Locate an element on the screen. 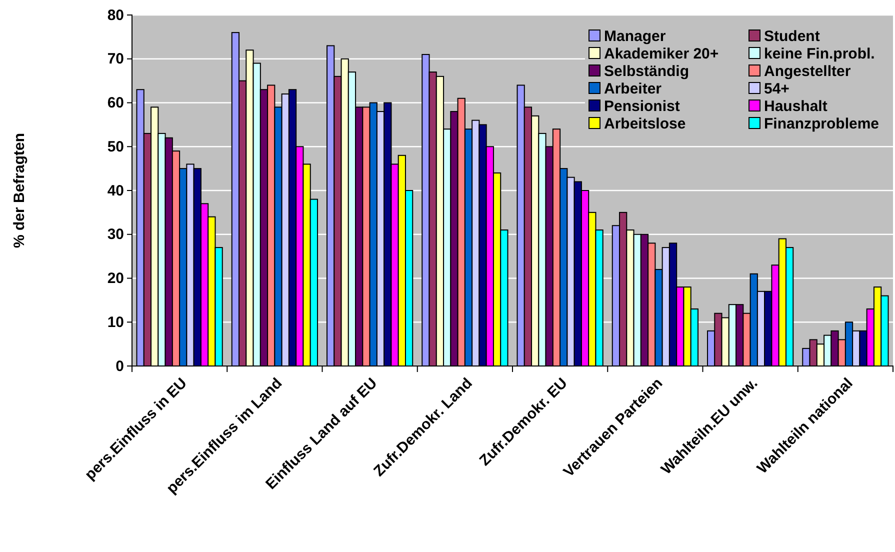 The width and height of the screenshot is (895, 552). legend-label: Manager is located at coordinates (635, 36).